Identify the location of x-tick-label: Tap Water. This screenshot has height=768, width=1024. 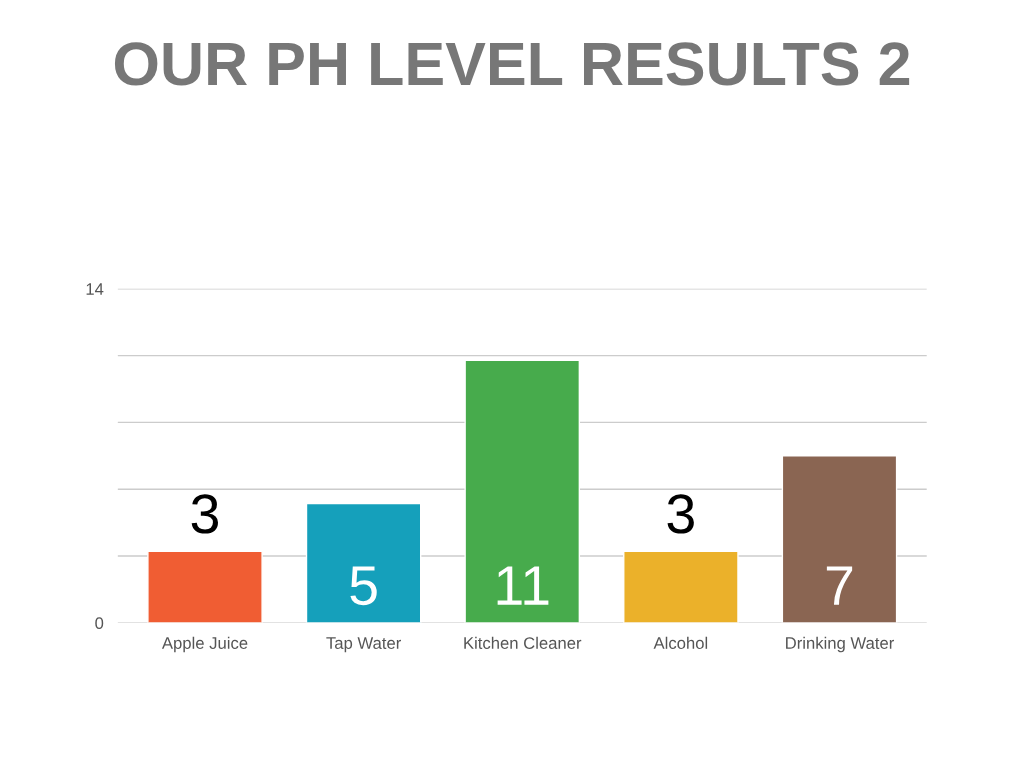
(364, 645).